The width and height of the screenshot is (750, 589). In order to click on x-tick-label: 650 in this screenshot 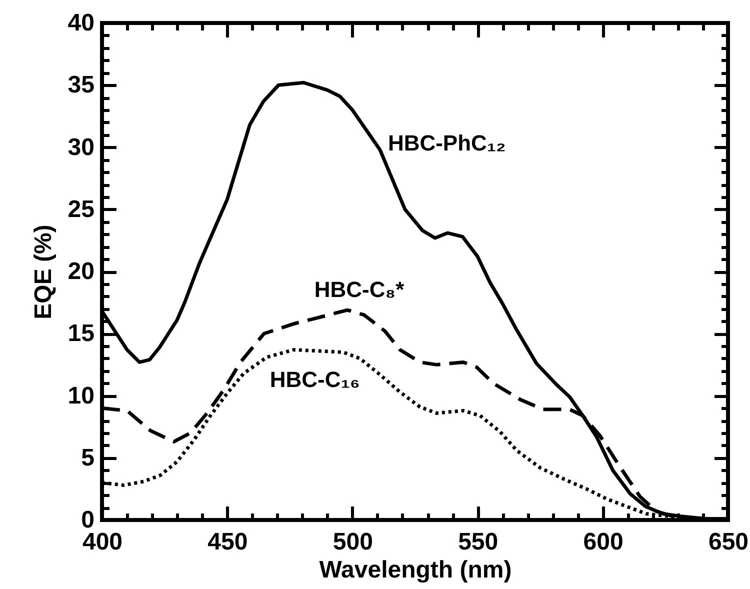, I will do `click(728, 542)`.